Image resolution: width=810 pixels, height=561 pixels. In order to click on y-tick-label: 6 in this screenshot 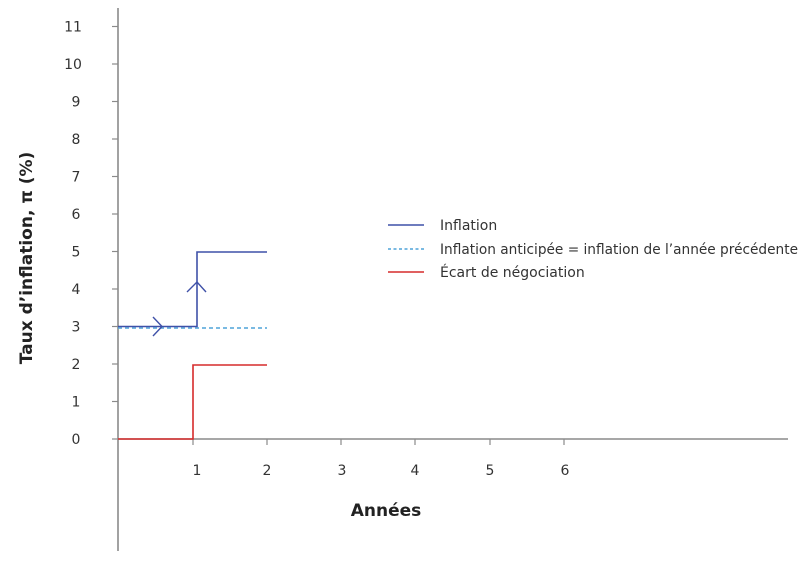, I will do `click(76, 215)`.